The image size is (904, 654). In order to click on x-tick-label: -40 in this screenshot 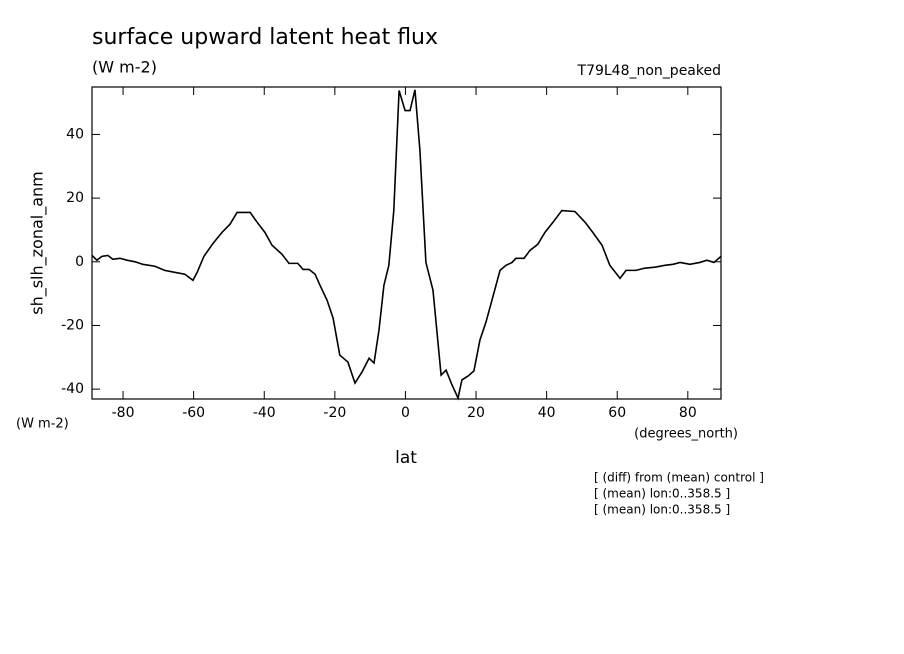, I will do `click(264, 413)`.